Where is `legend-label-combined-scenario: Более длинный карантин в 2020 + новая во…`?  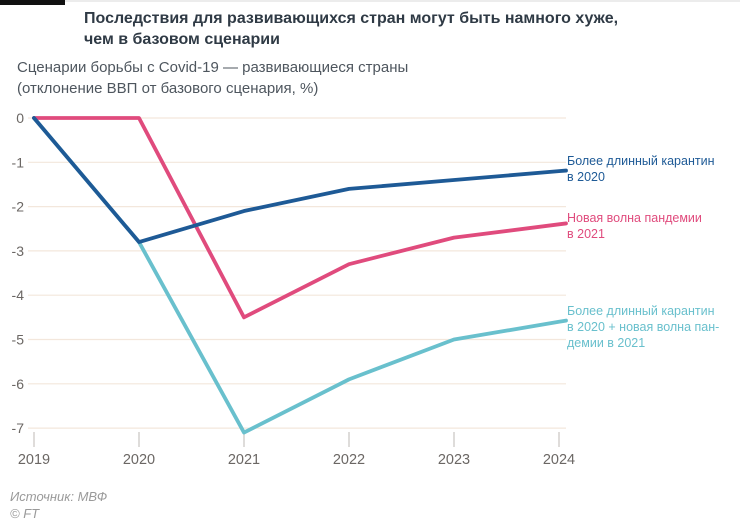
legend-label-combined-scenario: Более длинный карантин в 2020 + новая во… is located at coordinates (643, 327).